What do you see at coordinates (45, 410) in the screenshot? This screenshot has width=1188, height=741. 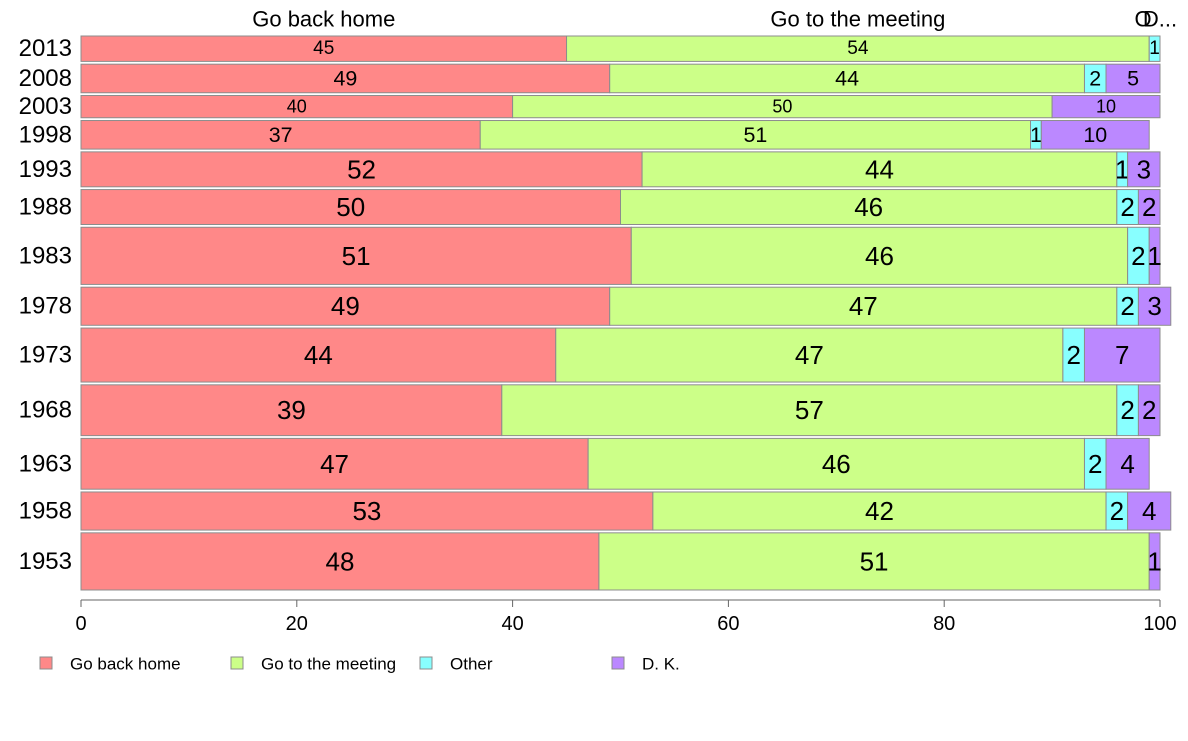 I see `y-tick-label: 1968` at bounding box center [45, 410].